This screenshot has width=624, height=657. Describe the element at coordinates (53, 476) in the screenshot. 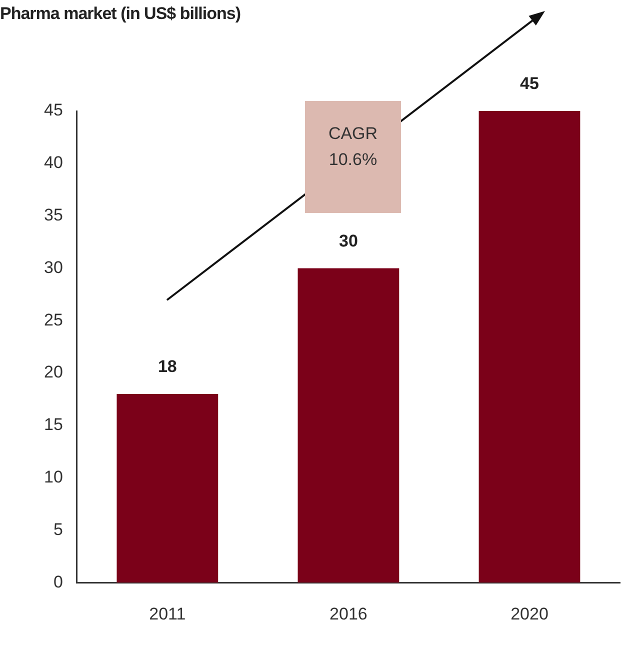

I see `y-tick-label: 10` at that location.